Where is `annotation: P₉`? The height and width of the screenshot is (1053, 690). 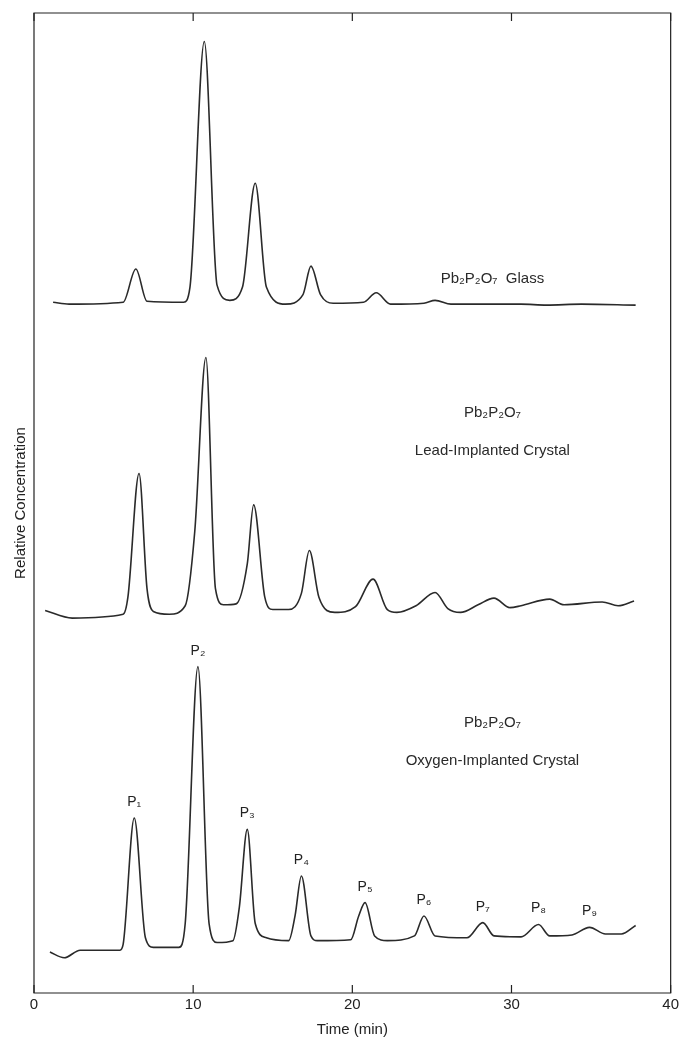 annotation: P₉ is located at coordinates (589, 910).